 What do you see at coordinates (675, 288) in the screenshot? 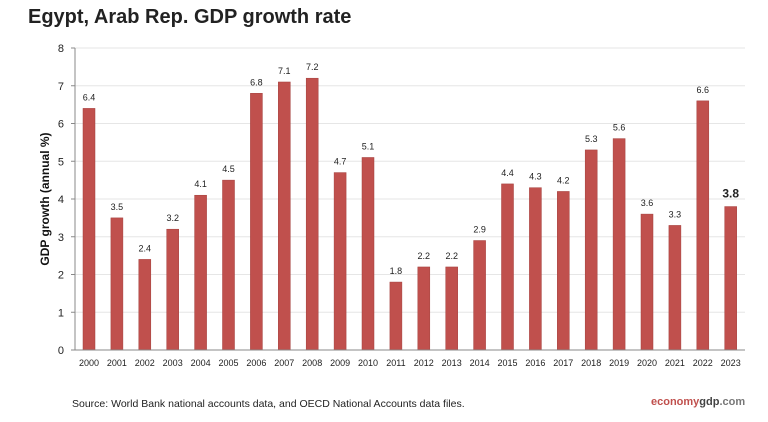
I see `bar-2021` at bounding box center [675, 288].